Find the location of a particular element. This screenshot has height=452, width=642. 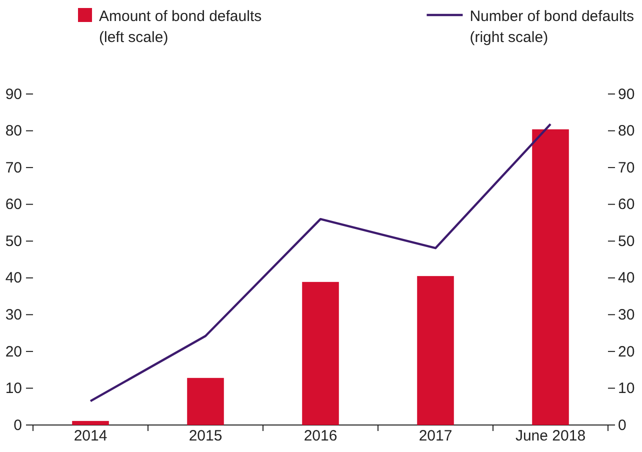

y-tick-label: 10 is located at coordinates (13, 389).